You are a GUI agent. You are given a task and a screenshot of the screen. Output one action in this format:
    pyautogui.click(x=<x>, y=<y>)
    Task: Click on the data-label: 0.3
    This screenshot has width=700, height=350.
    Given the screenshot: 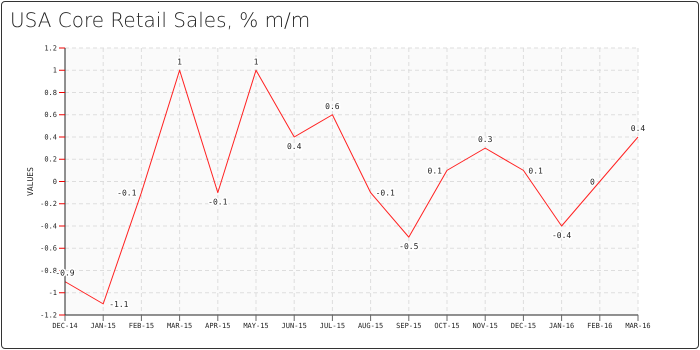 What is the action you would take?
    pyautogui.click(x=485, y=139)
    